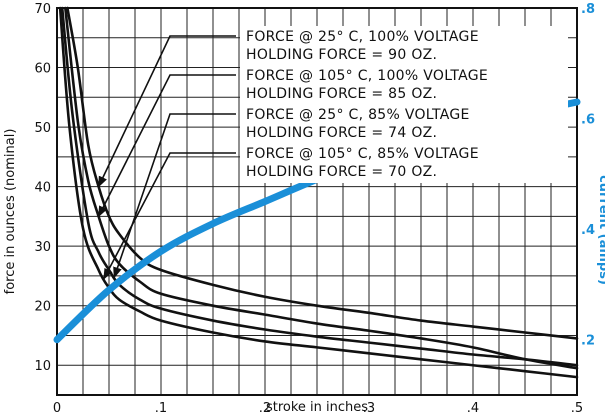 The width and height of the screenshot is (605, 415). What do you see at coordinates (588, 341) in the screenshot?
I see `y2-tick-label: .2` at bounding box center [588, 341].